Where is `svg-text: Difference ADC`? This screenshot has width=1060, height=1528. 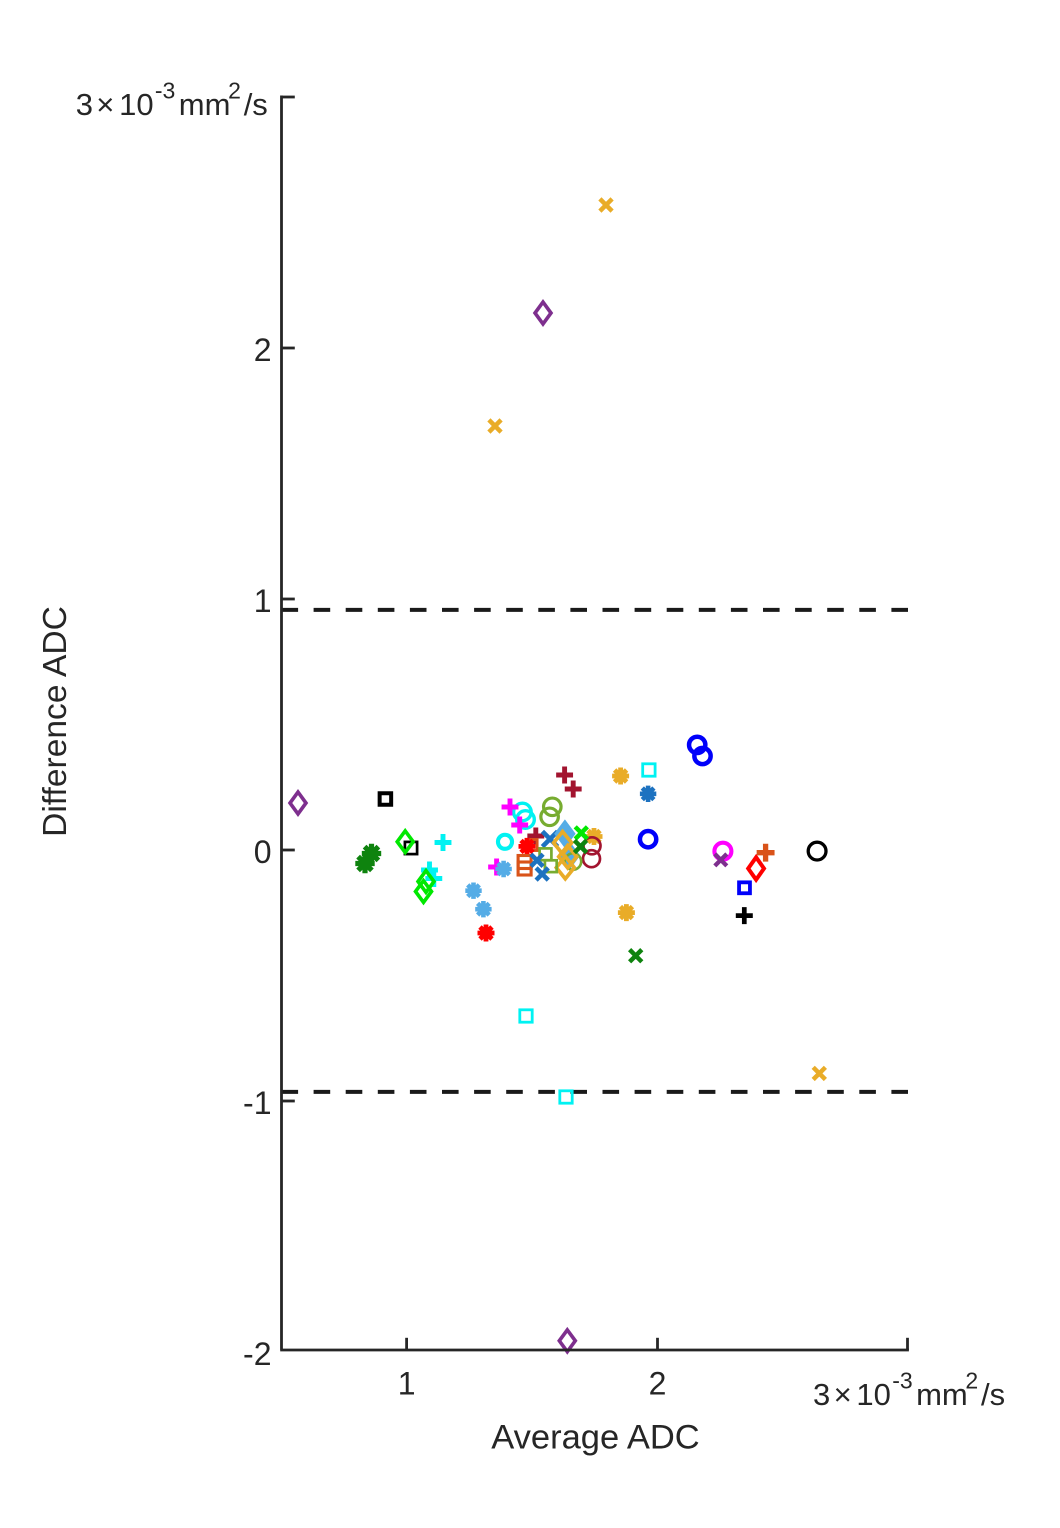
svg-text: Difference ADC is located at coordinates (55, 721).